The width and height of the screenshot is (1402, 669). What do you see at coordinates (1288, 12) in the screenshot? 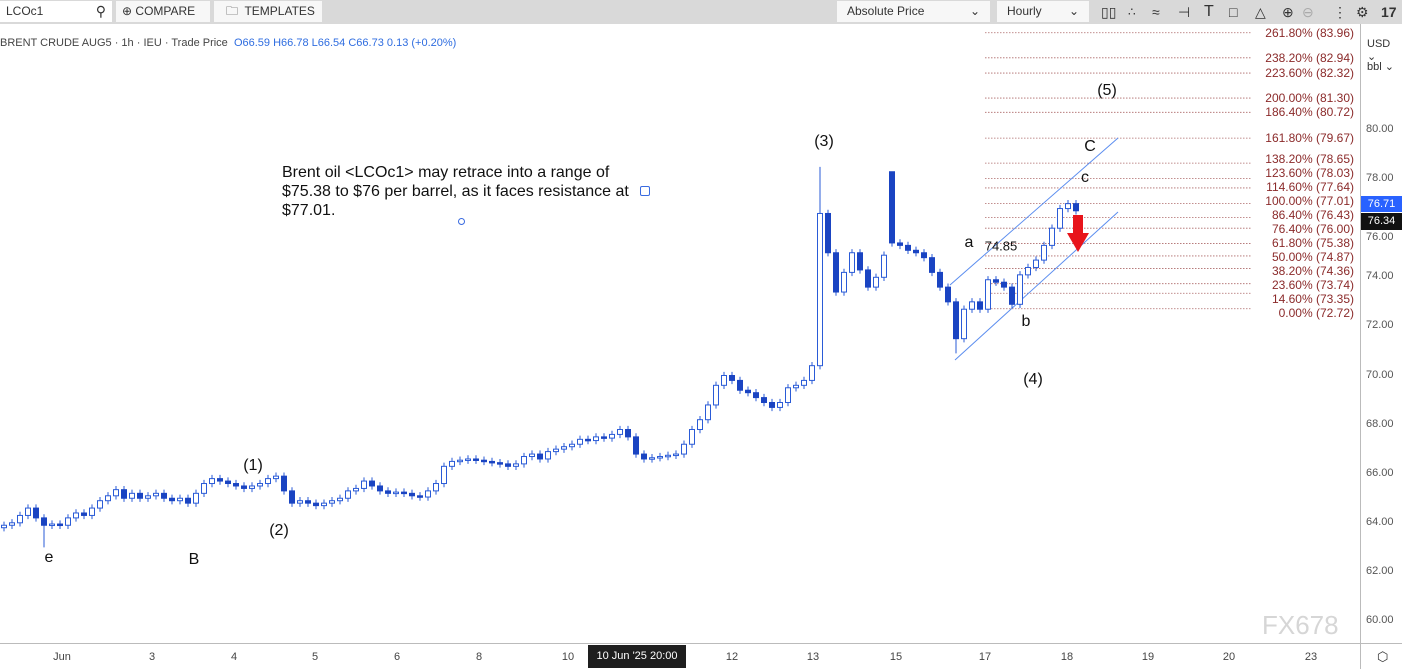
I see `zoom-in-icon: ⊕` at bounding box center [1288, 12].